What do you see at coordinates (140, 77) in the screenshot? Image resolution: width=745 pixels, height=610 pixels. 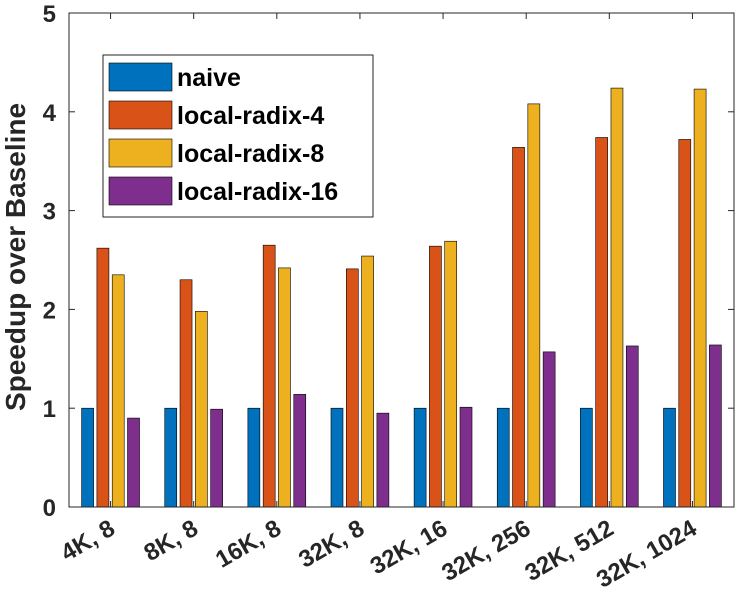 I see `legend-swatch-naive` at bounding box center [140, 77].